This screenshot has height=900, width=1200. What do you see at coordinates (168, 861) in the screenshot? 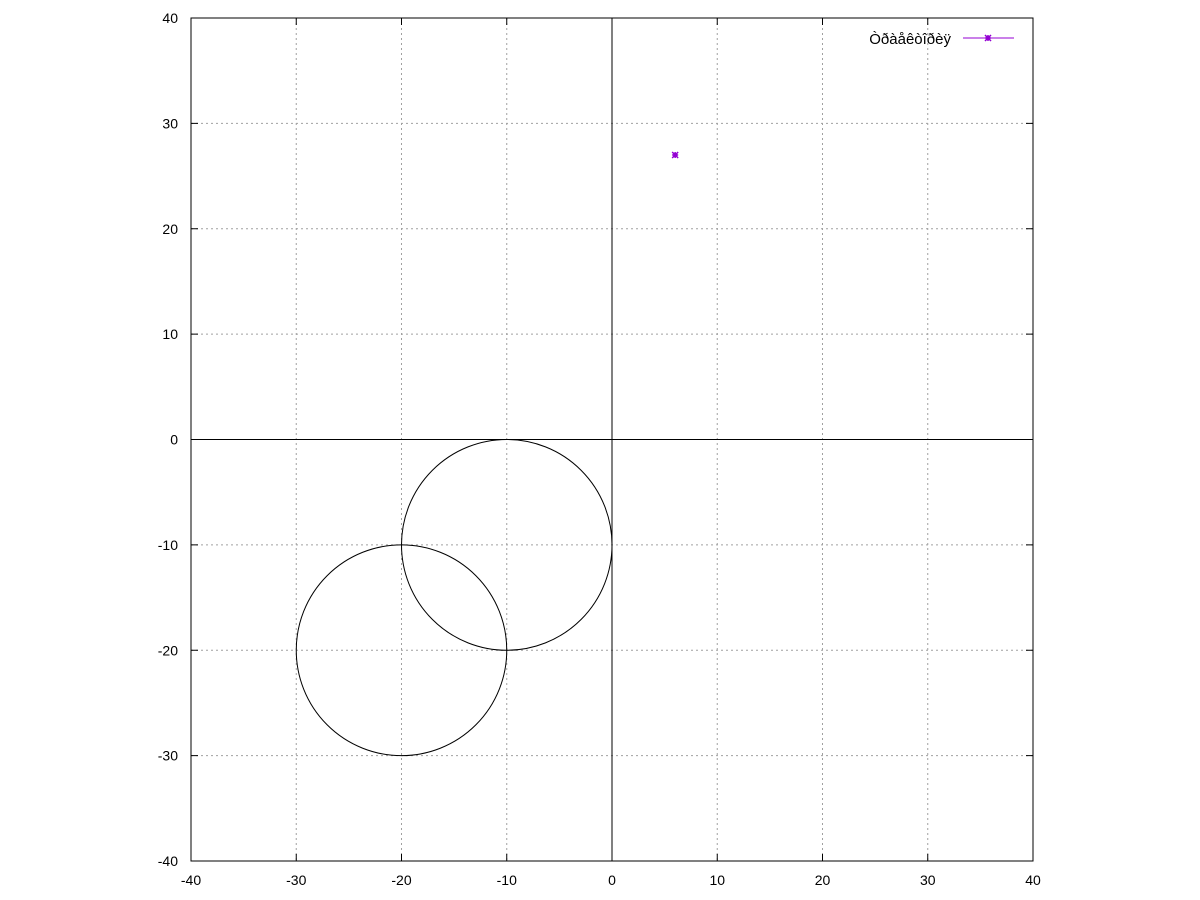
I see `y-tick-label: -40` at bounding box center [168, 861].